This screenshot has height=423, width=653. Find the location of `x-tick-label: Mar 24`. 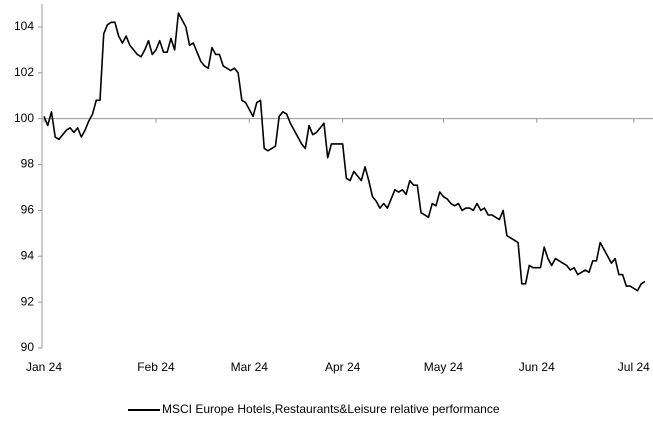

x-tick-label: Mar 24 is located at coordinates (250, 367).